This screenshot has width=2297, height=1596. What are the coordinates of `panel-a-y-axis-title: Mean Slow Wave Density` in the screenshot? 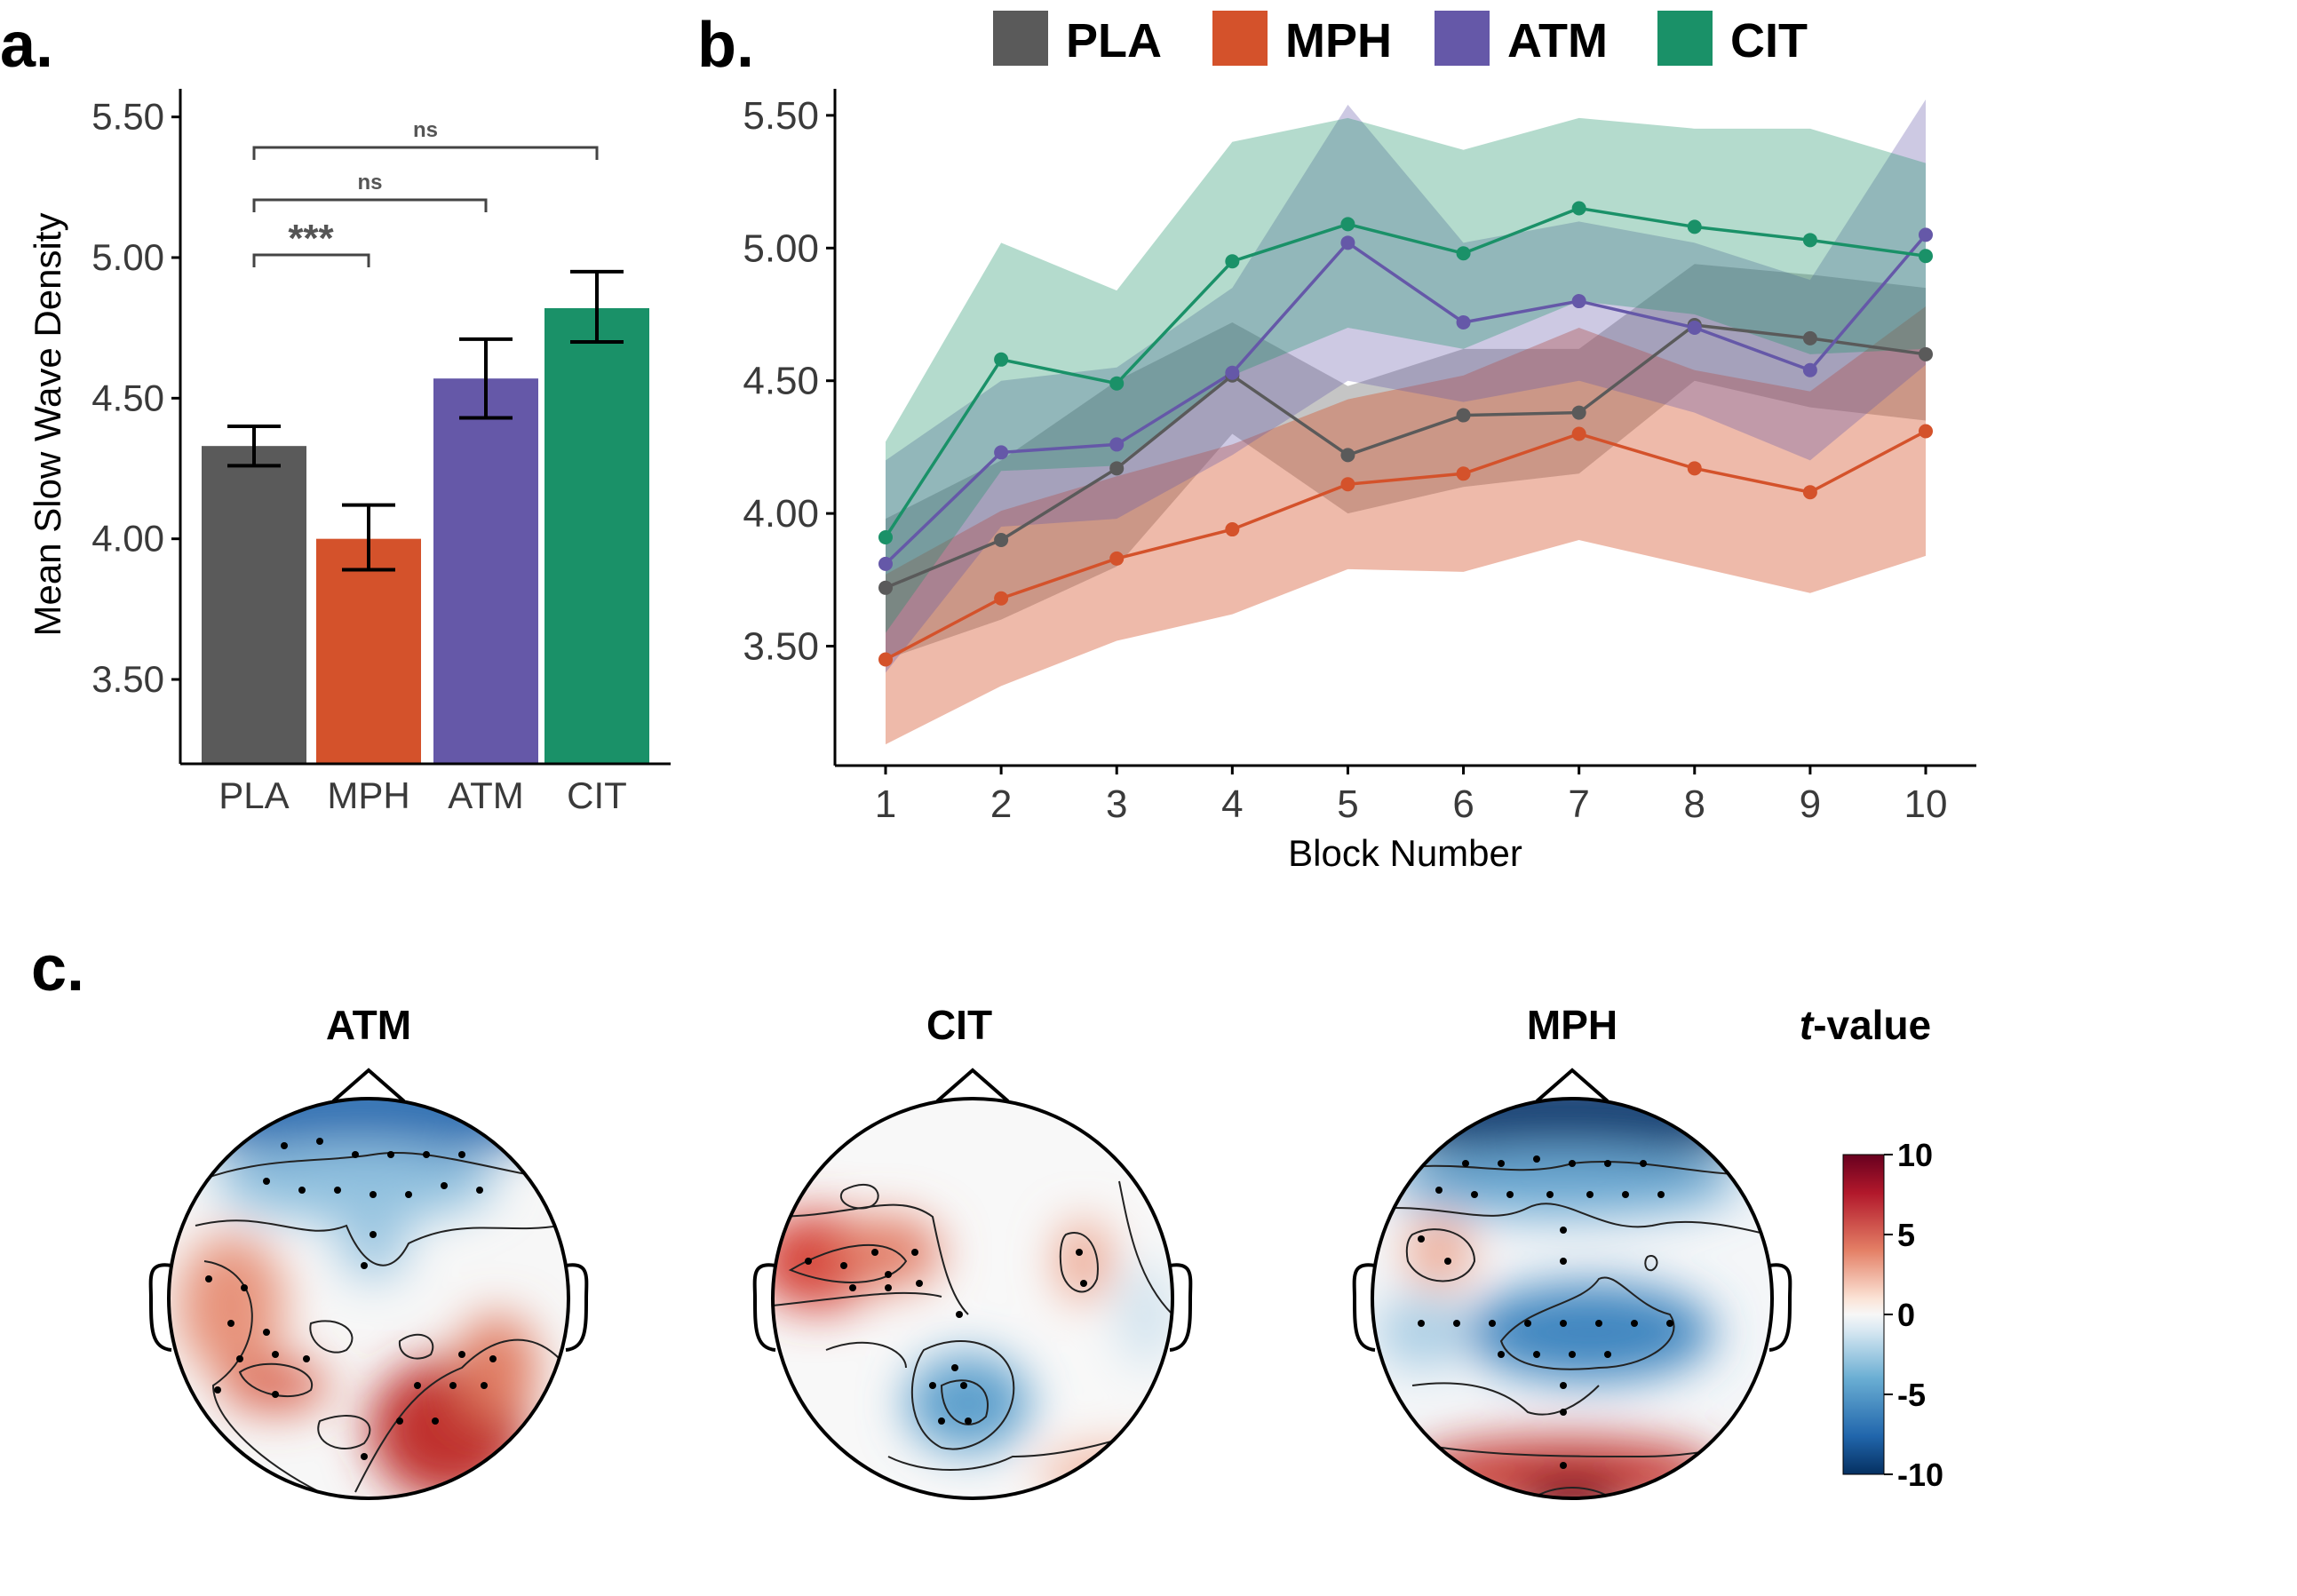 It's located at (47, 425).